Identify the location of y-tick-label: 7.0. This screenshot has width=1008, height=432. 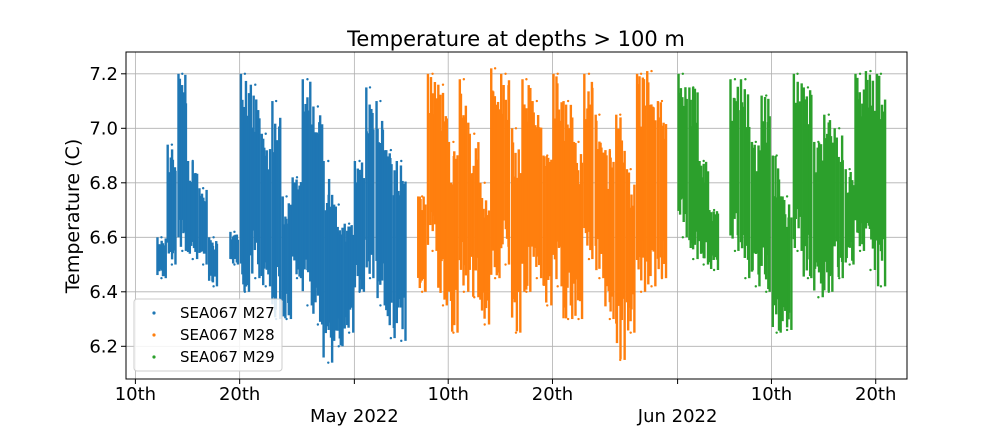
(103, 128).